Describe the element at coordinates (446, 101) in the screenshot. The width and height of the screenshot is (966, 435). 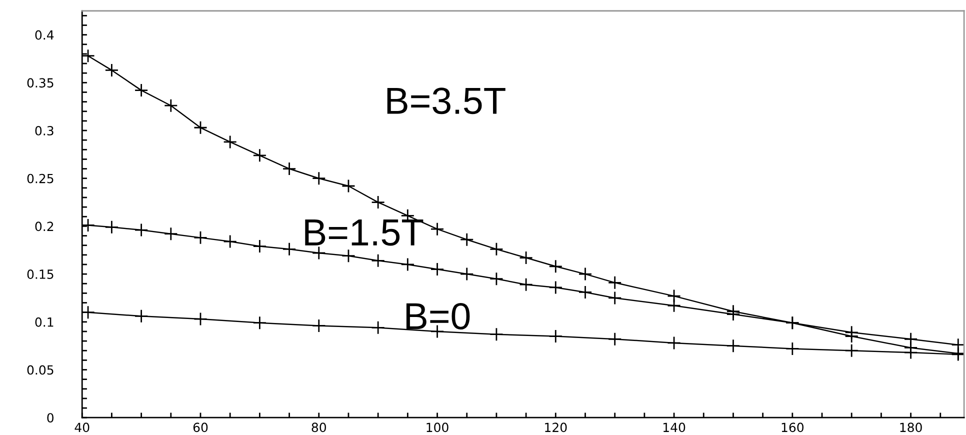
I see `text: B=3.5T` at that location.